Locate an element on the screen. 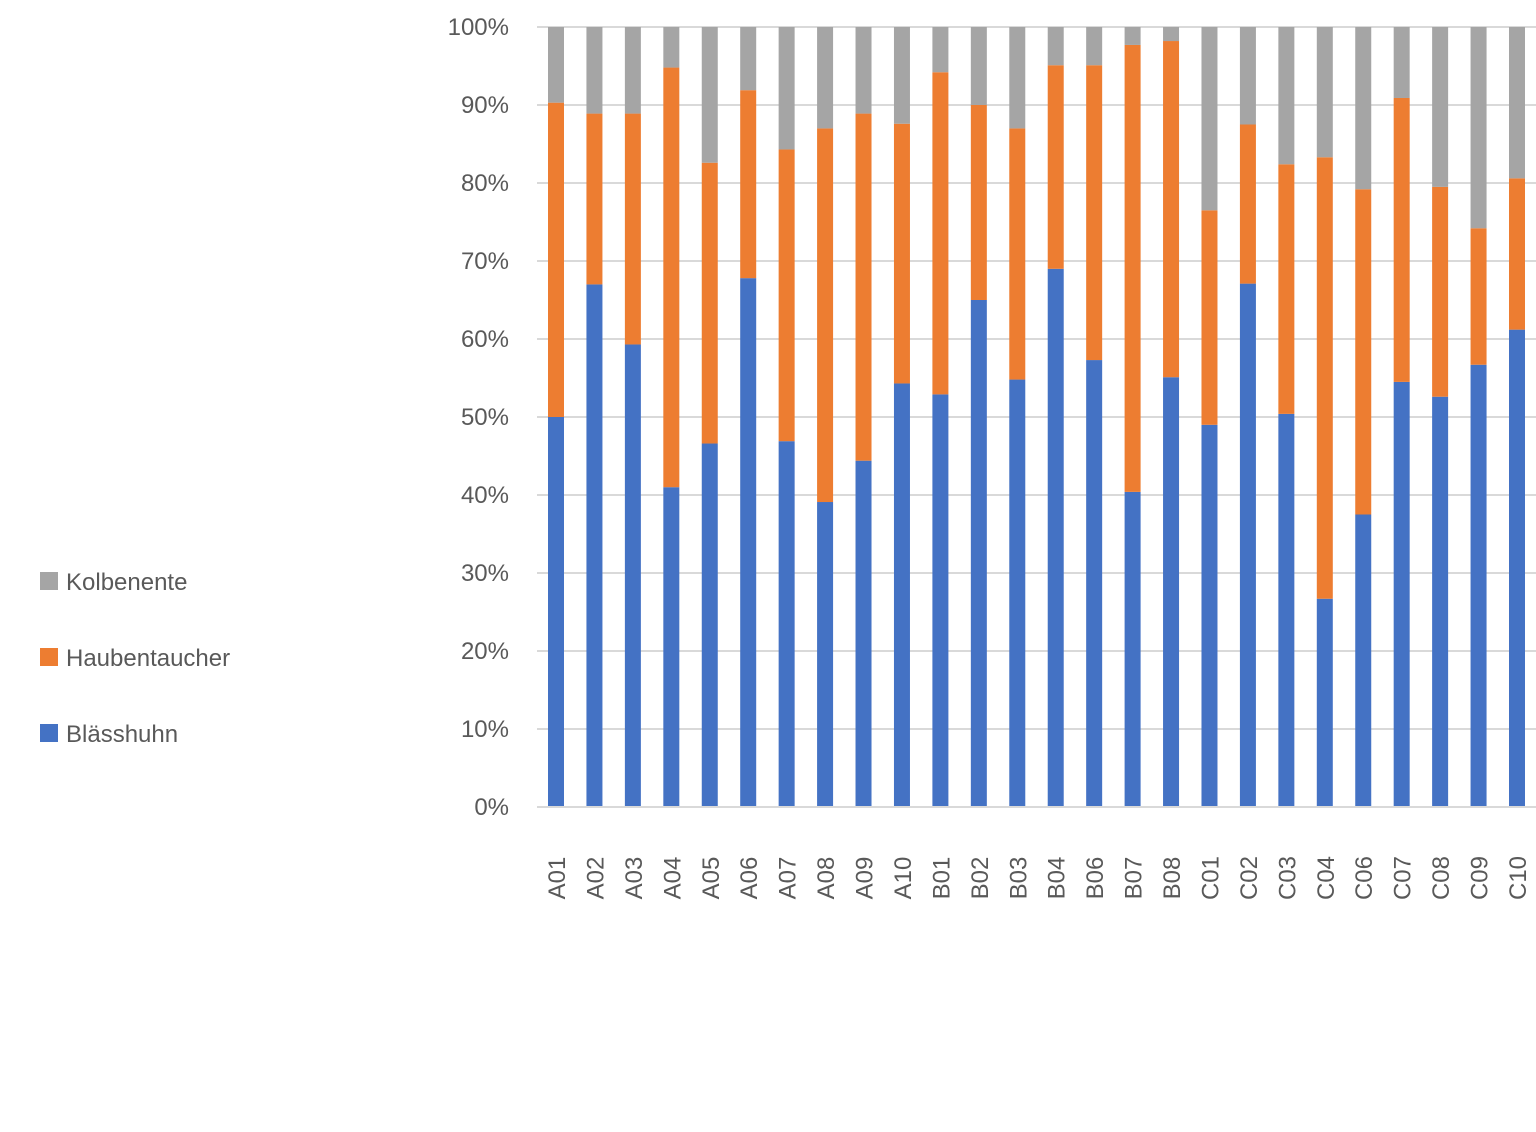 This screenshot has height=1132, width=1536. x-tick-label: A08 is located at coordinates (826, 878).